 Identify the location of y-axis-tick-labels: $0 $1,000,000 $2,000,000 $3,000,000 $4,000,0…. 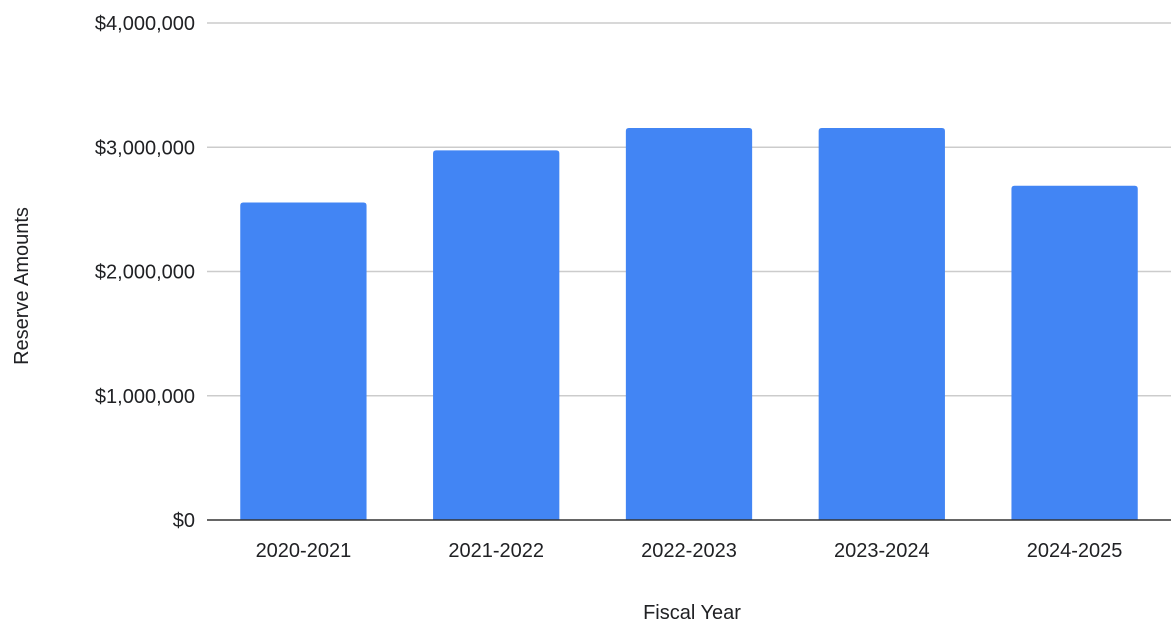
(145, 272).